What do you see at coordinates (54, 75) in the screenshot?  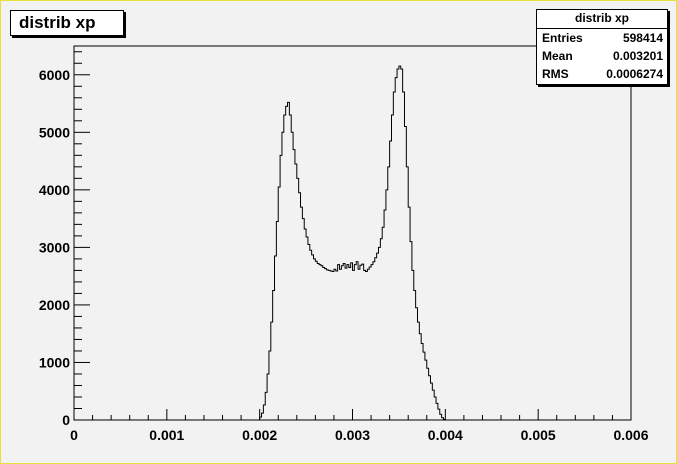 I see `y-tick-label: 6000` at bounding box center [54, 75].